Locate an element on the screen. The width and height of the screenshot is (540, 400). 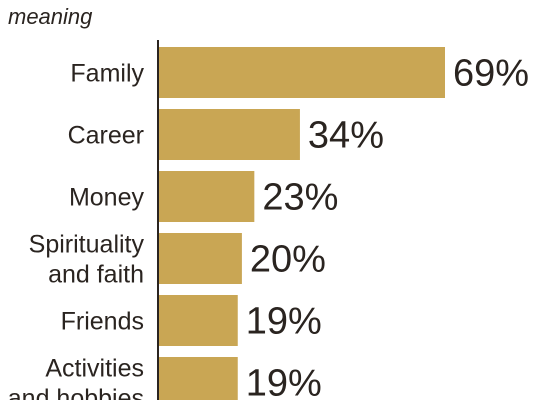
value-label-2: 23% is located at coordinates (300, 198).